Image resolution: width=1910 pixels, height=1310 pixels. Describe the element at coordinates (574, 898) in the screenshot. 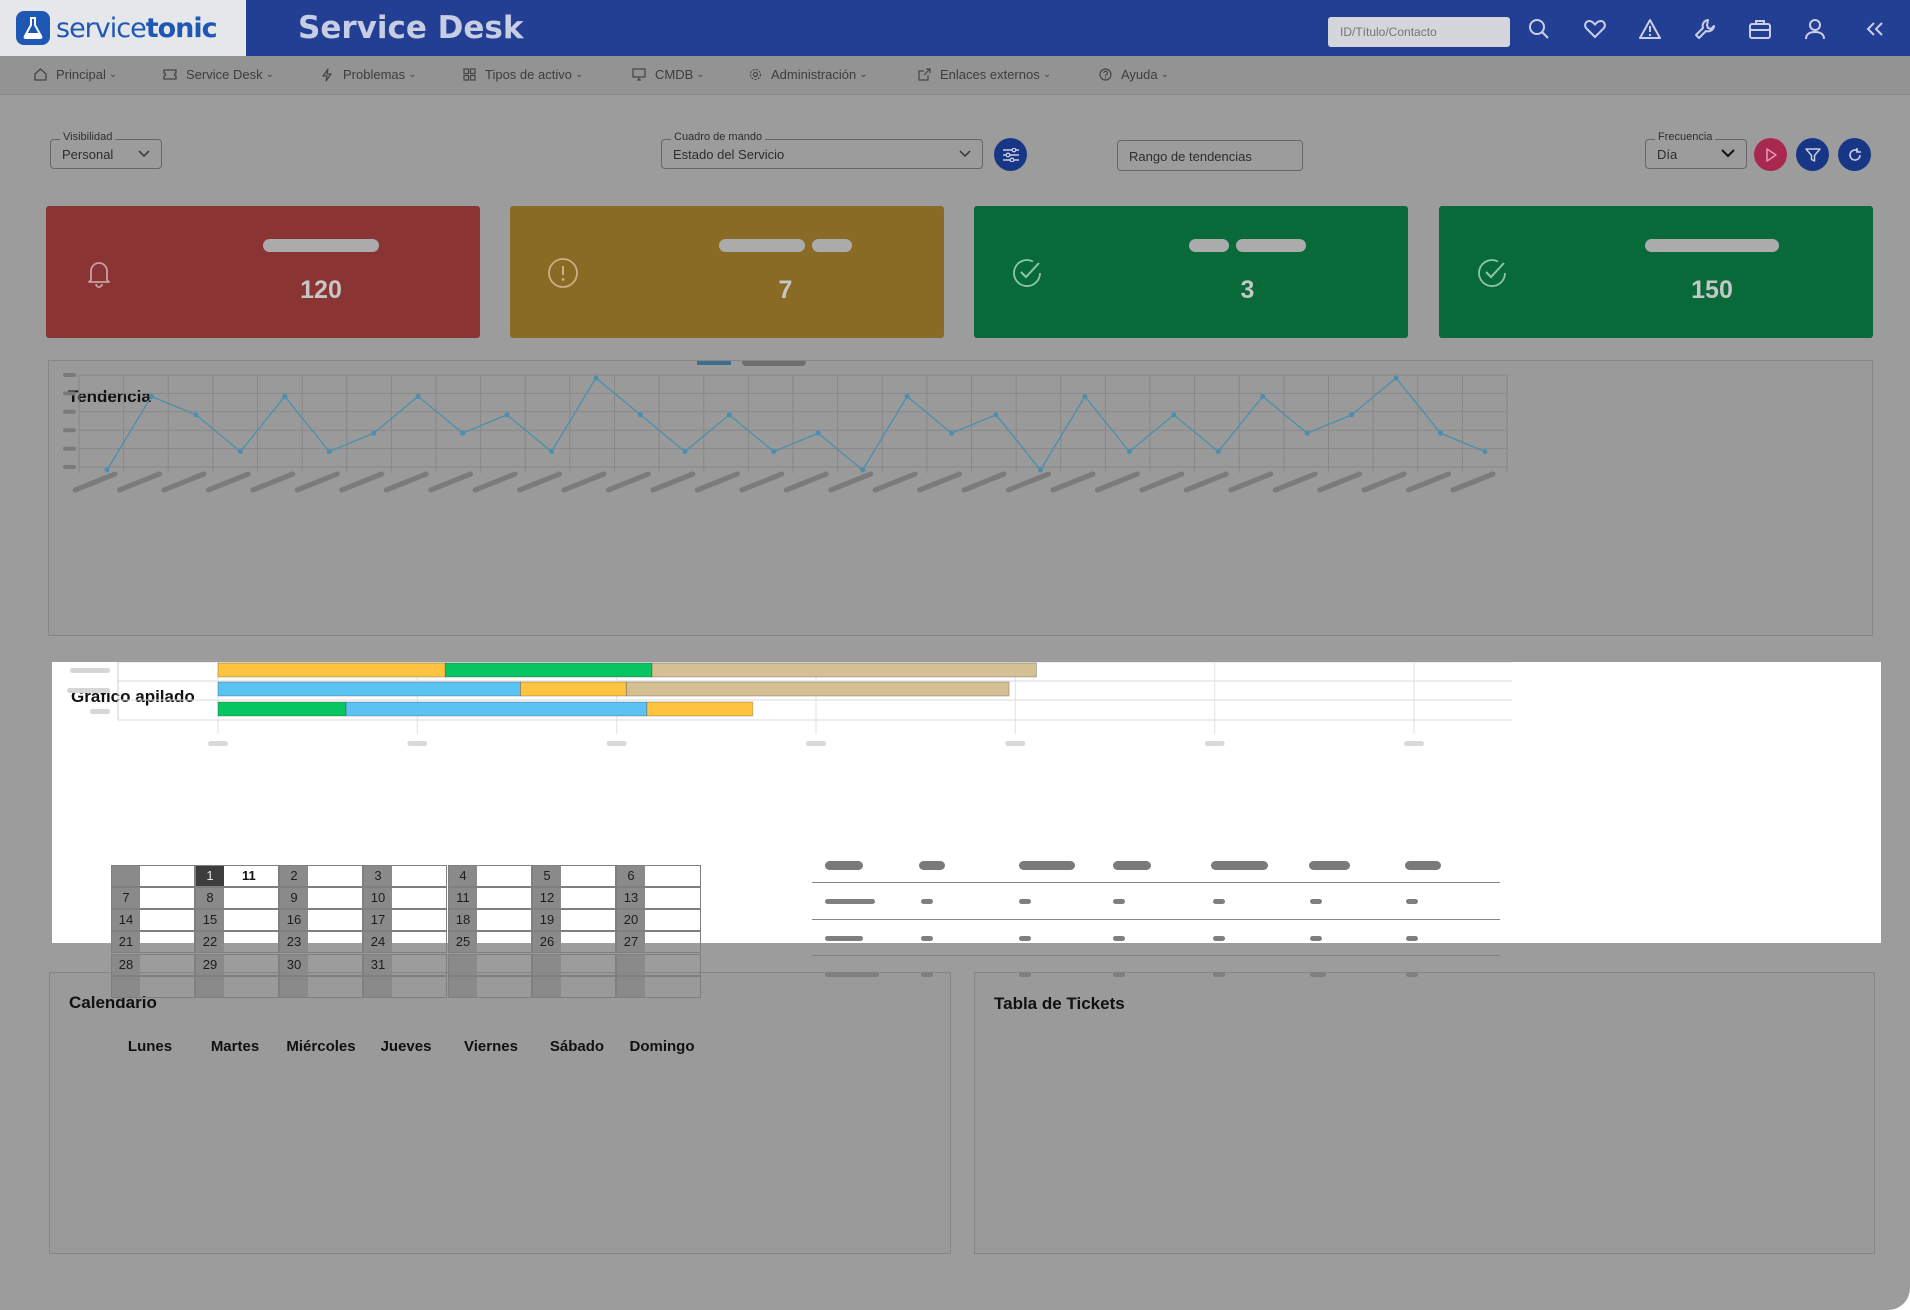

I see `calendar-day-cell: 12` at that location.